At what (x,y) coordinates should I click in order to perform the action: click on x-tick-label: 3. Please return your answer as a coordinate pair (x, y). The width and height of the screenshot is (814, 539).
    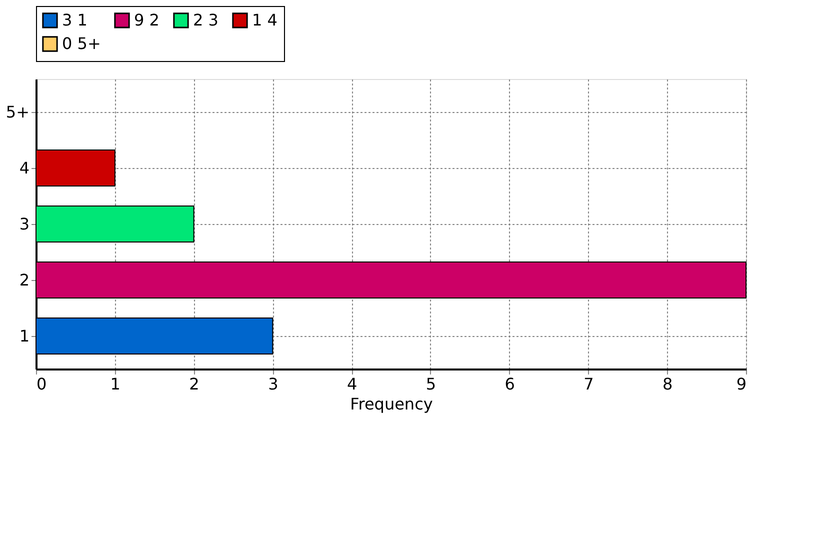
    Looking at the image, I should click on (273, 384).